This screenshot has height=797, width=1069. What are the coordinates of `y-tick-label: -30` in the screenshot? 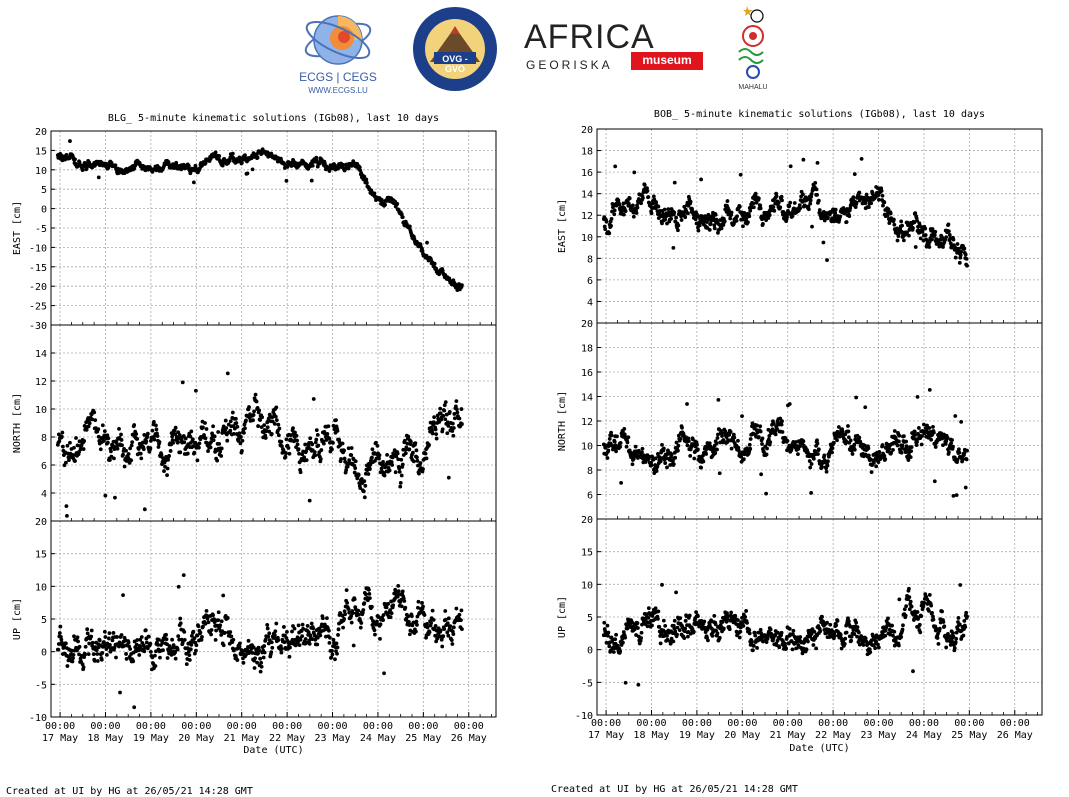 It's located at (38, 326).